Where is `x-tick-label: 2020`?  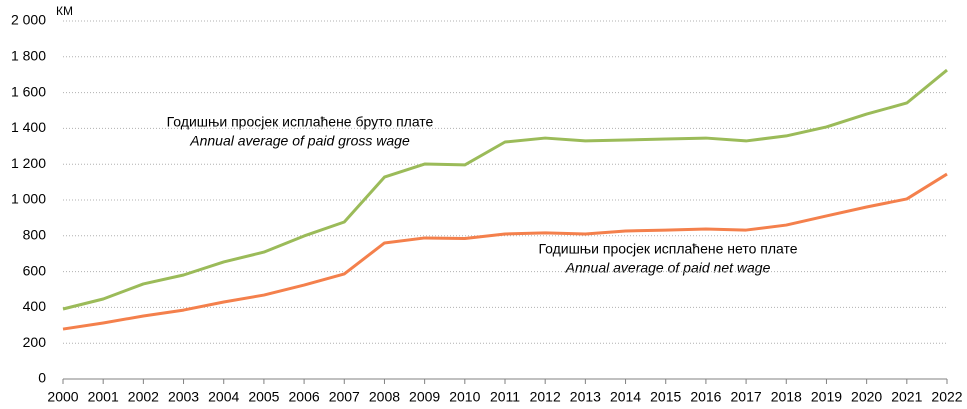
x-tick-label: 2020 is located at coordinates (866, 397).